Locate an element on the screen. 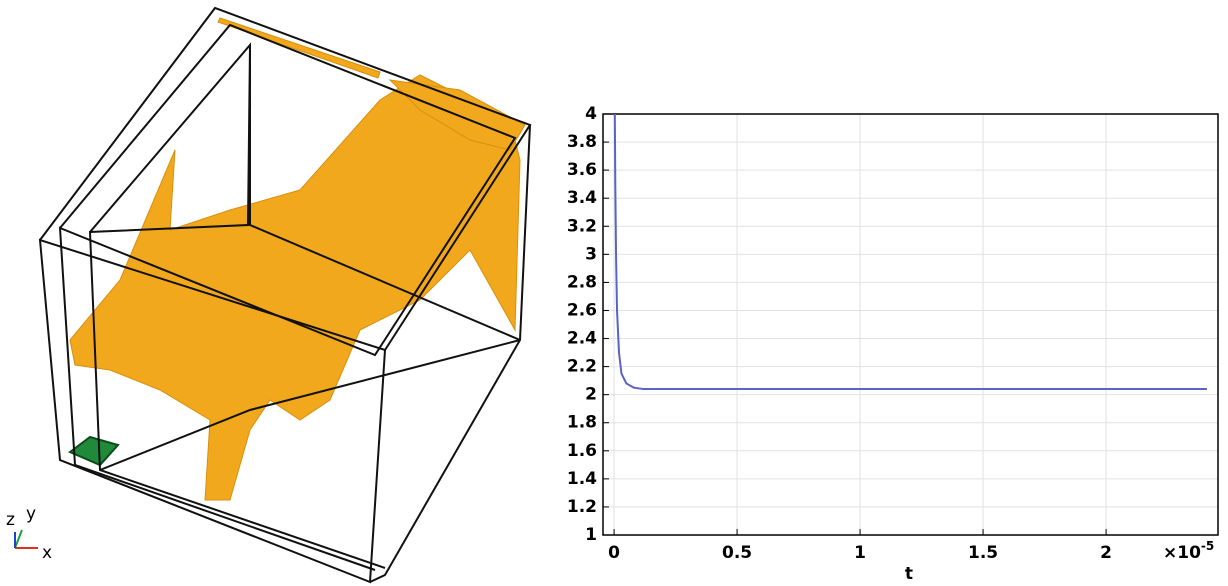 The height and width of the screenshot is (586, 1228). x-tick-label: 1.5 is located at coordinates (983, 553).